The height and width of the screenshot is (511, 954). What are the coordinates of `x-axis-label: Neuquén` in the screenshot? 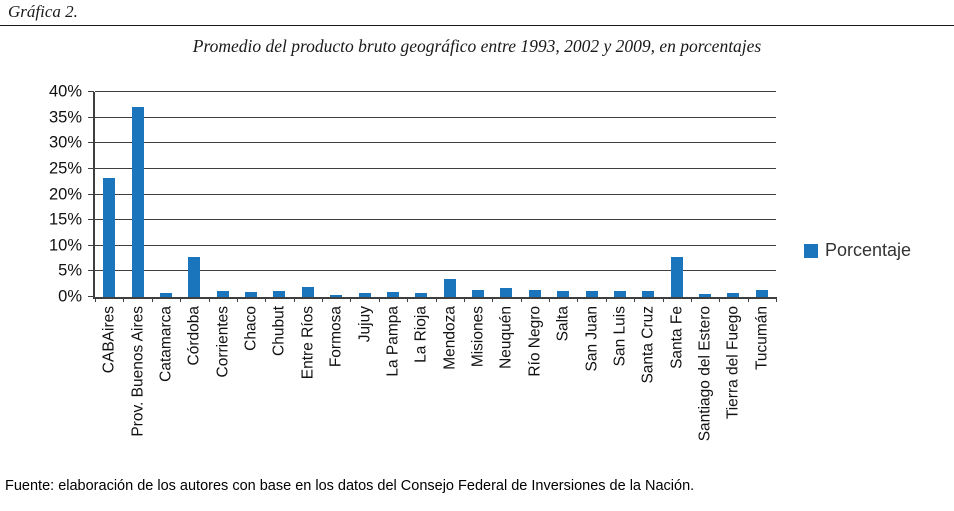 It's located at (506, 337).